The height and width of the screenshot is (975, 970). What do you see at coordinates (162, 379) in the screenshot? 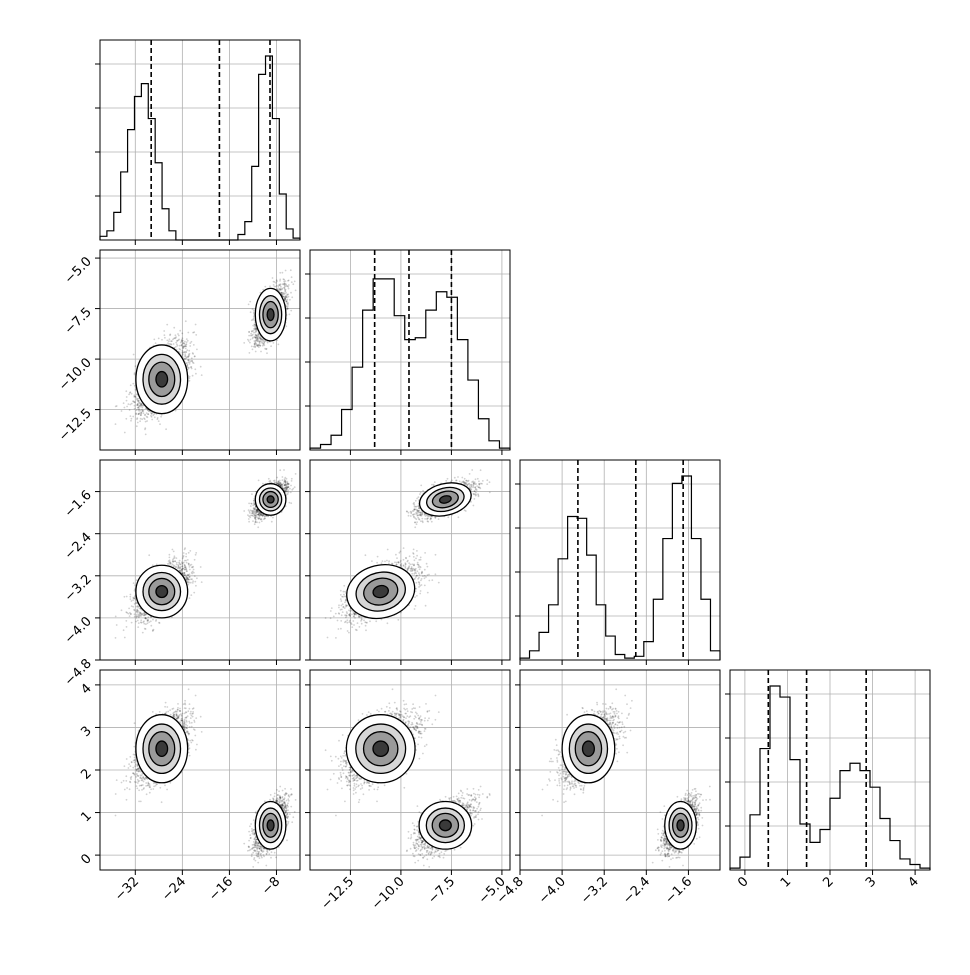
I see `density-contour` at bounding box center [162, 379].